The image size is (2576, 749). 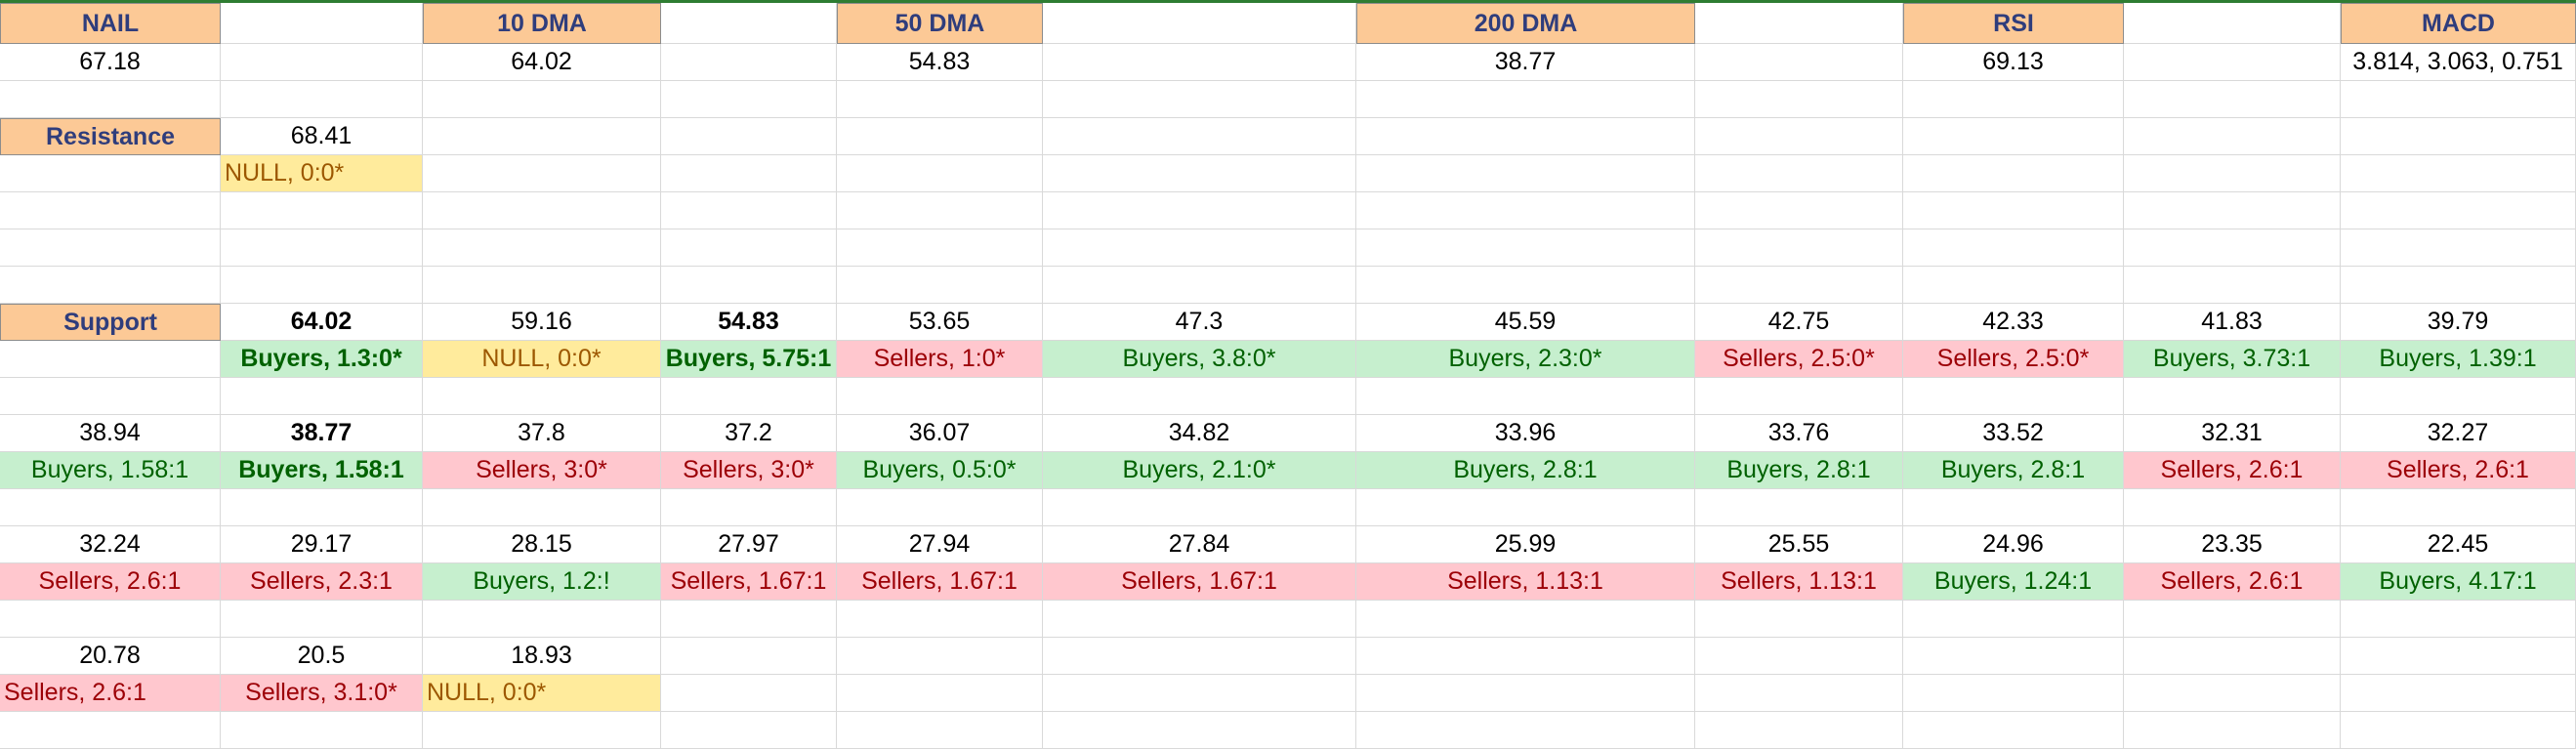 What do you see at coordinates (2458, 62) in the screenshot?
I see `value-macd: 3.814, 3.063, 0.751` at bounding box center [2458, 62].